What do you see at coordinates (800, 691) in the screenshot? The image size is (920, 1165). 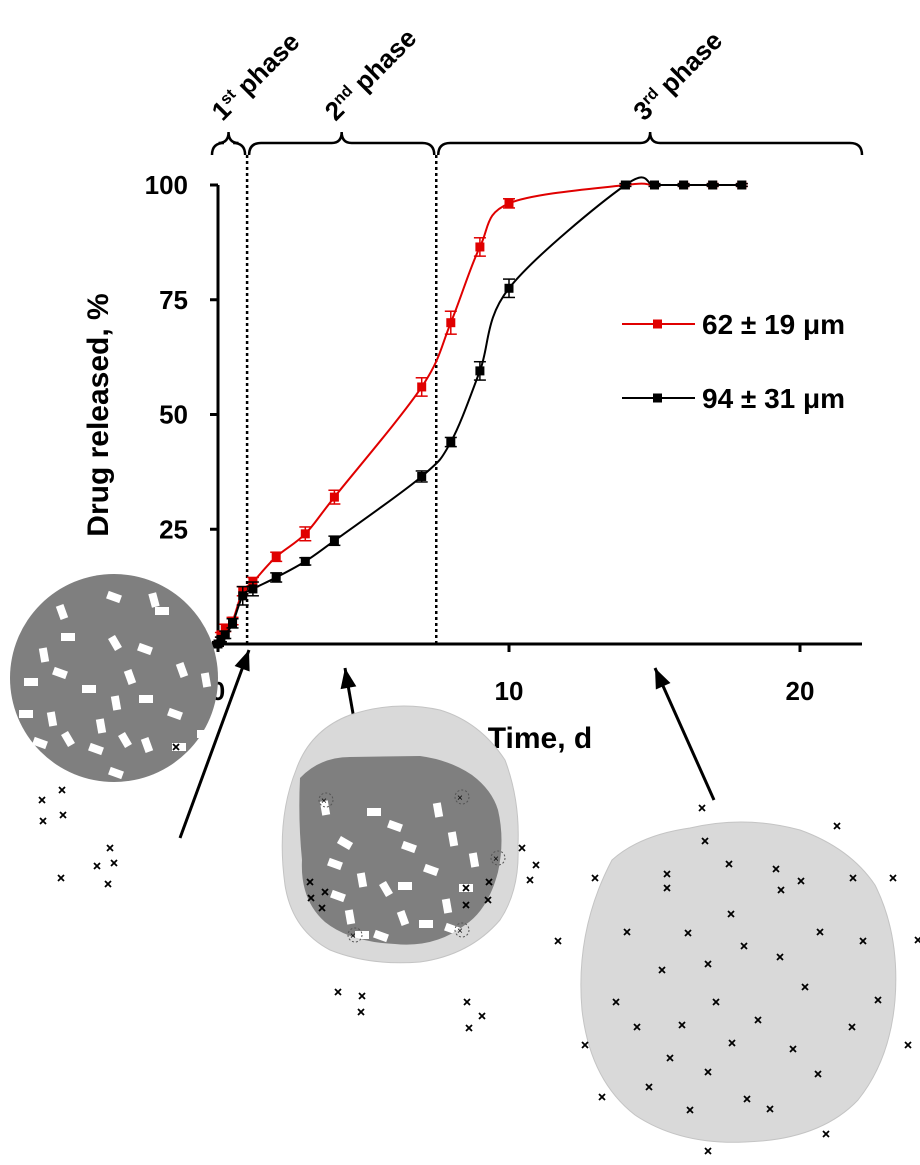 I see `x-tick-label: 20` at bounding box center [800, 691].